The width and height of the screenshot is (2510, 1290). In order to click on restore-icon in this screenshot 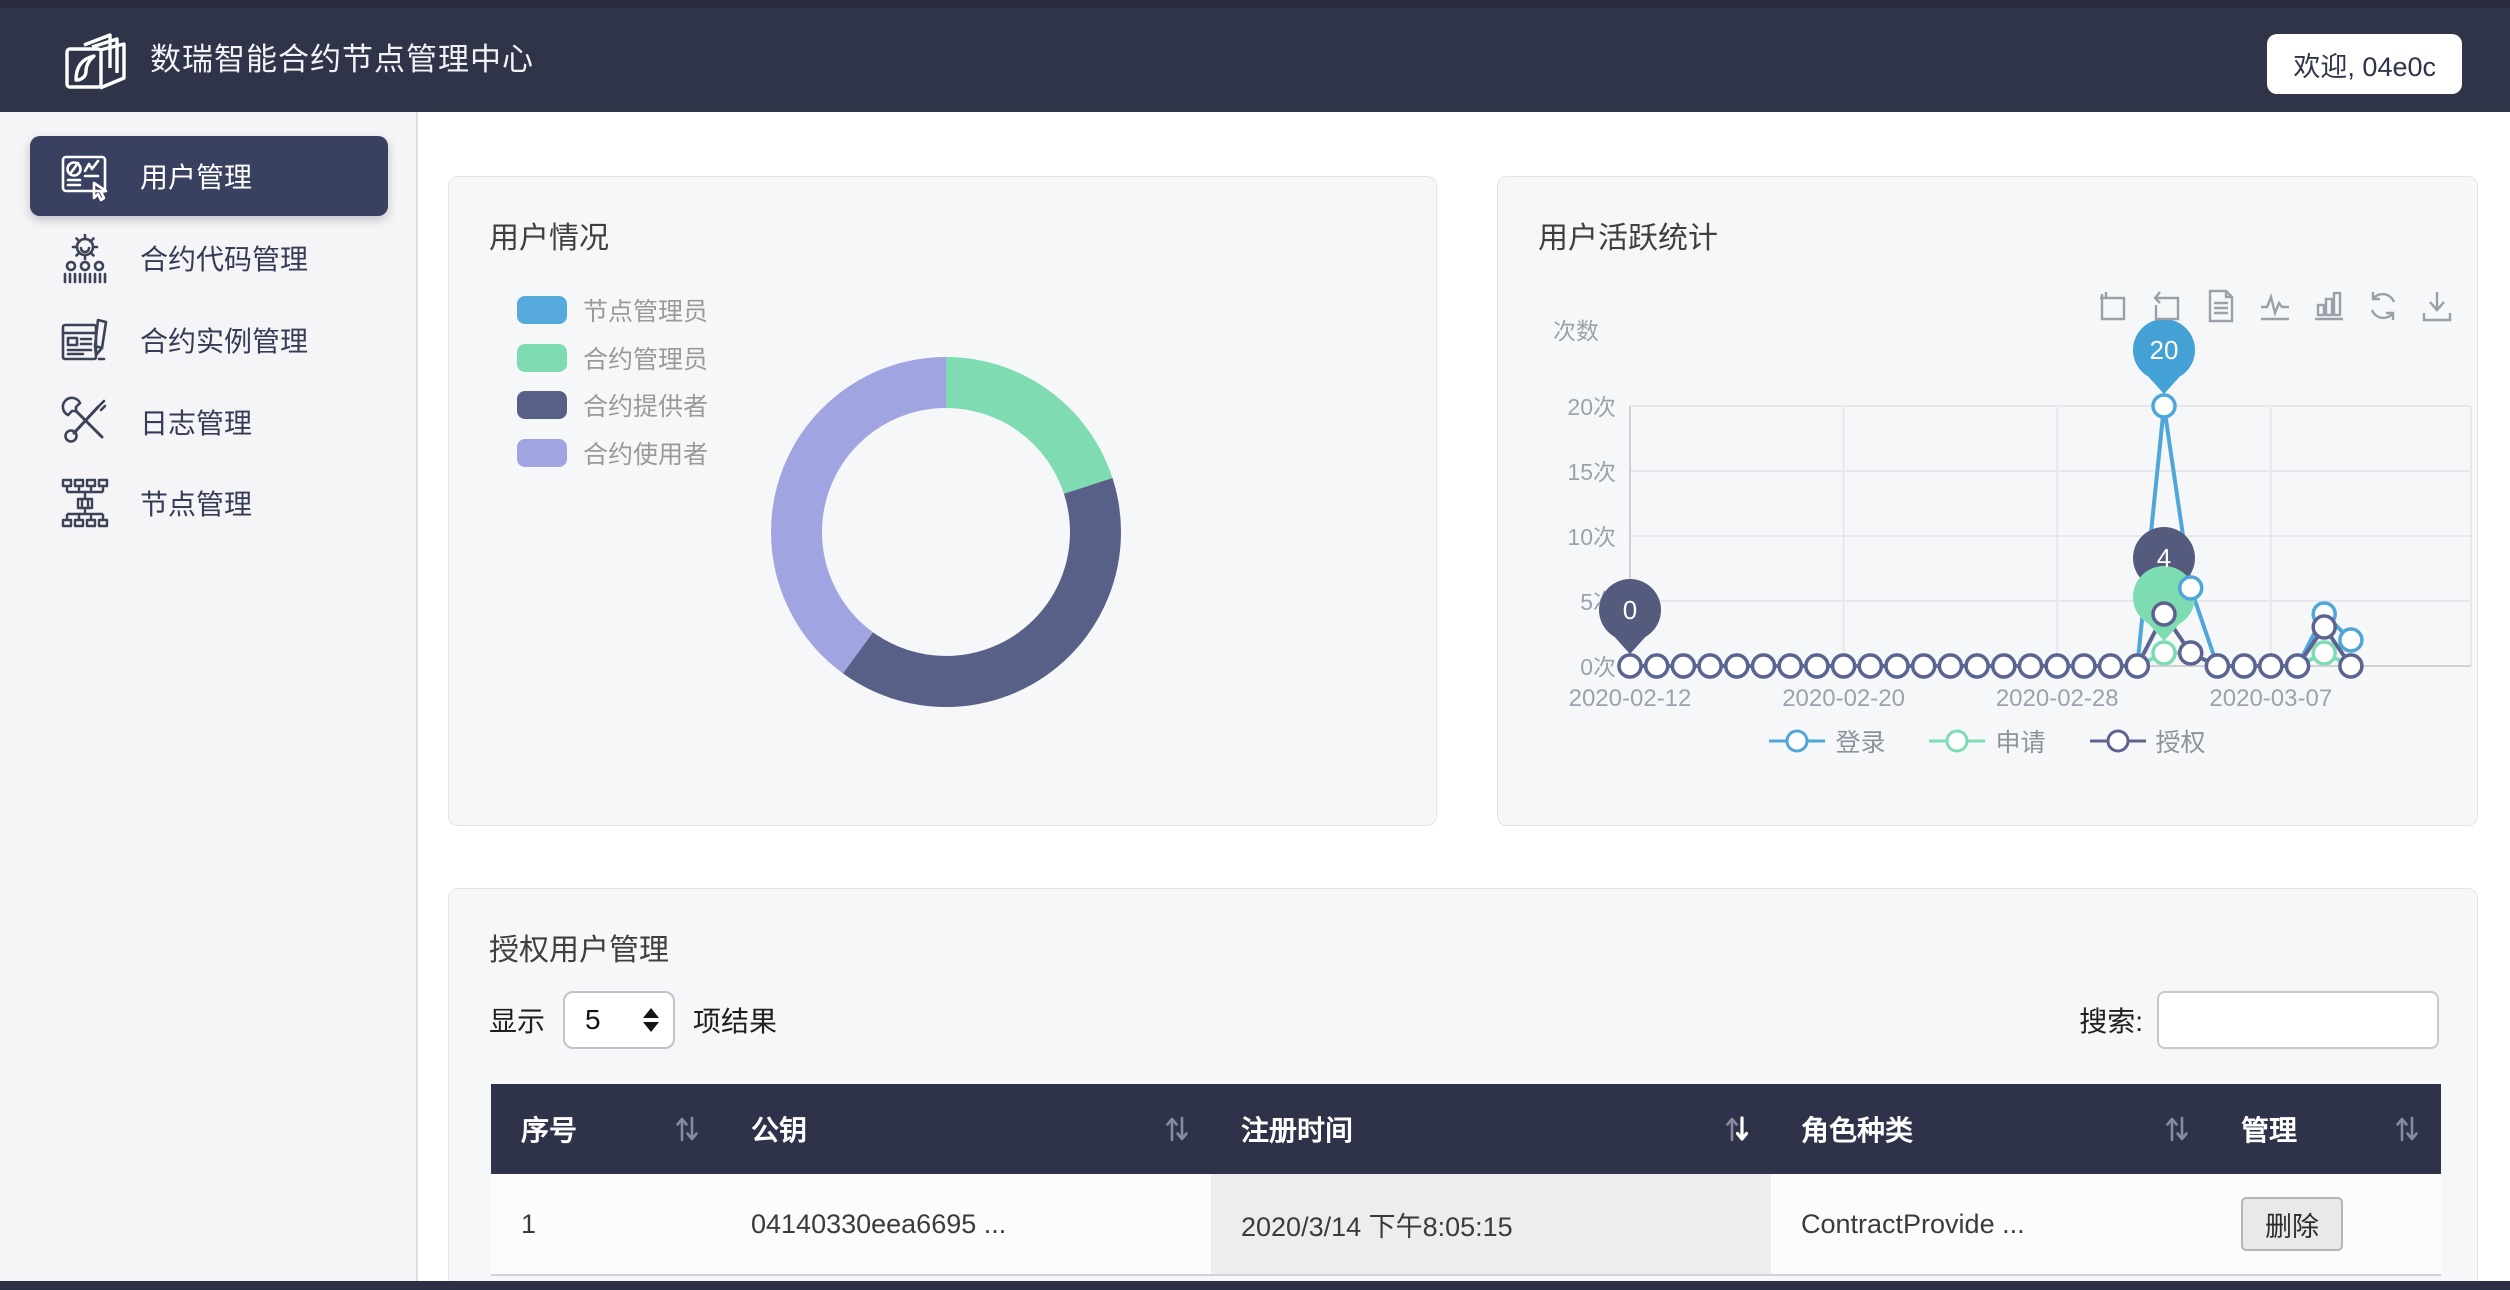, I will do `click(2383, 306)`.